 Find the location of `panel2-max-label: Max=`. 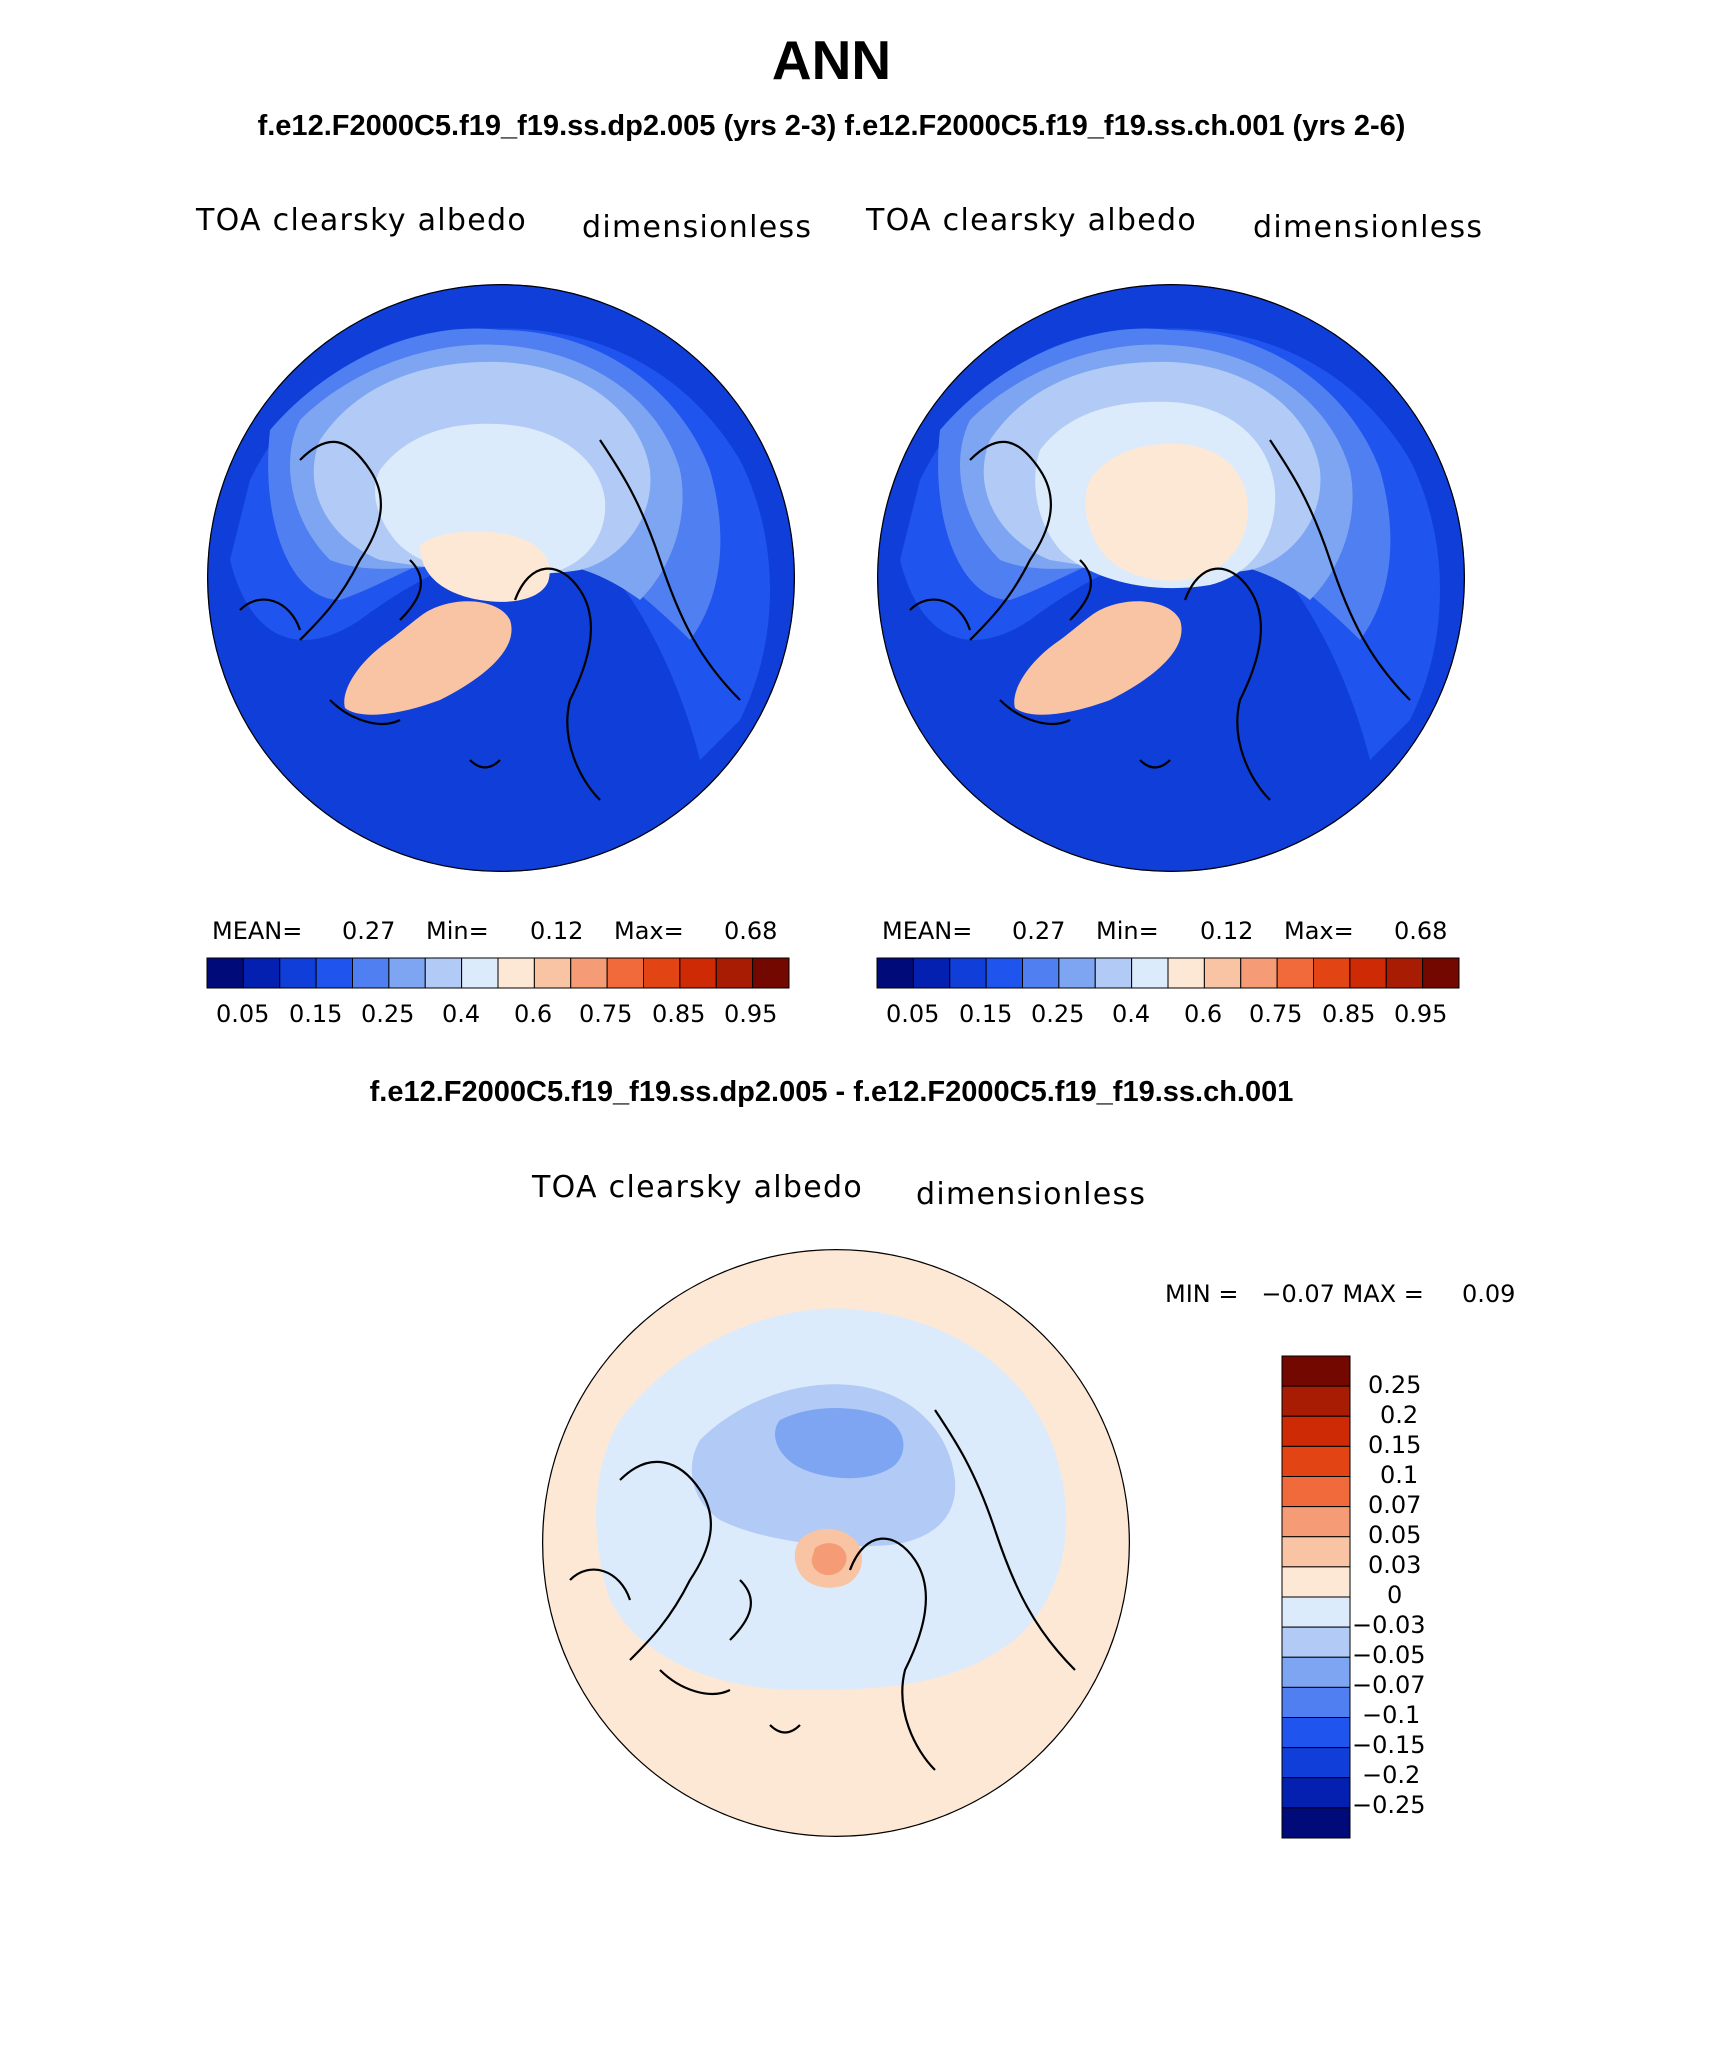

panel2-max-label: Max= is located at coordinates (1319, 931).